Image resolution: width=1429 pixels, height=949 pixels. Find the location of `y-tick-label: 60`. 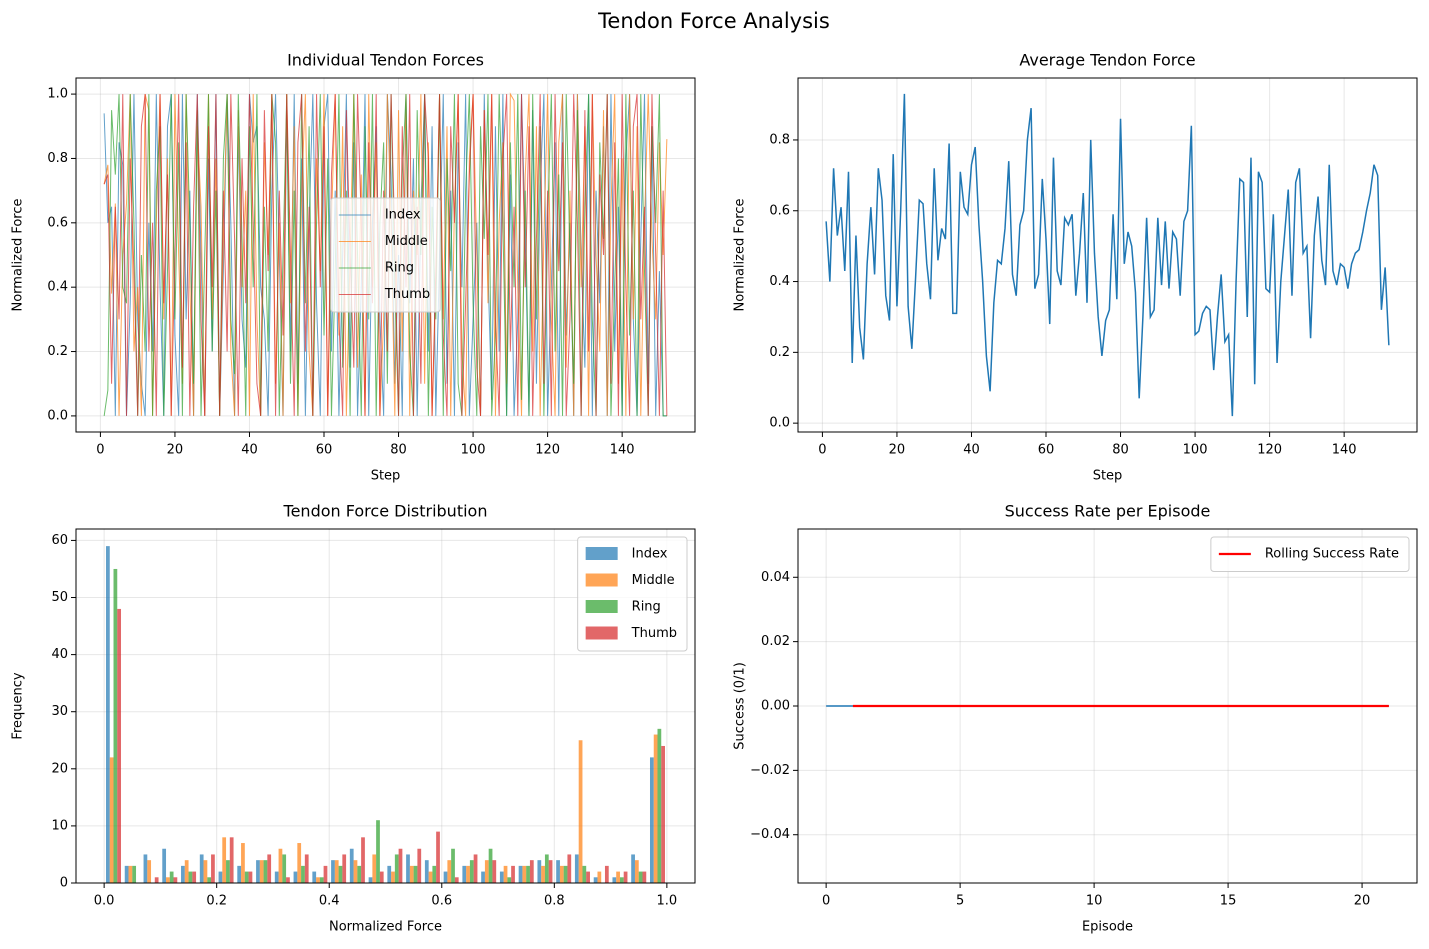

y-tick-label: 60 is located at coordinates (59, 540).